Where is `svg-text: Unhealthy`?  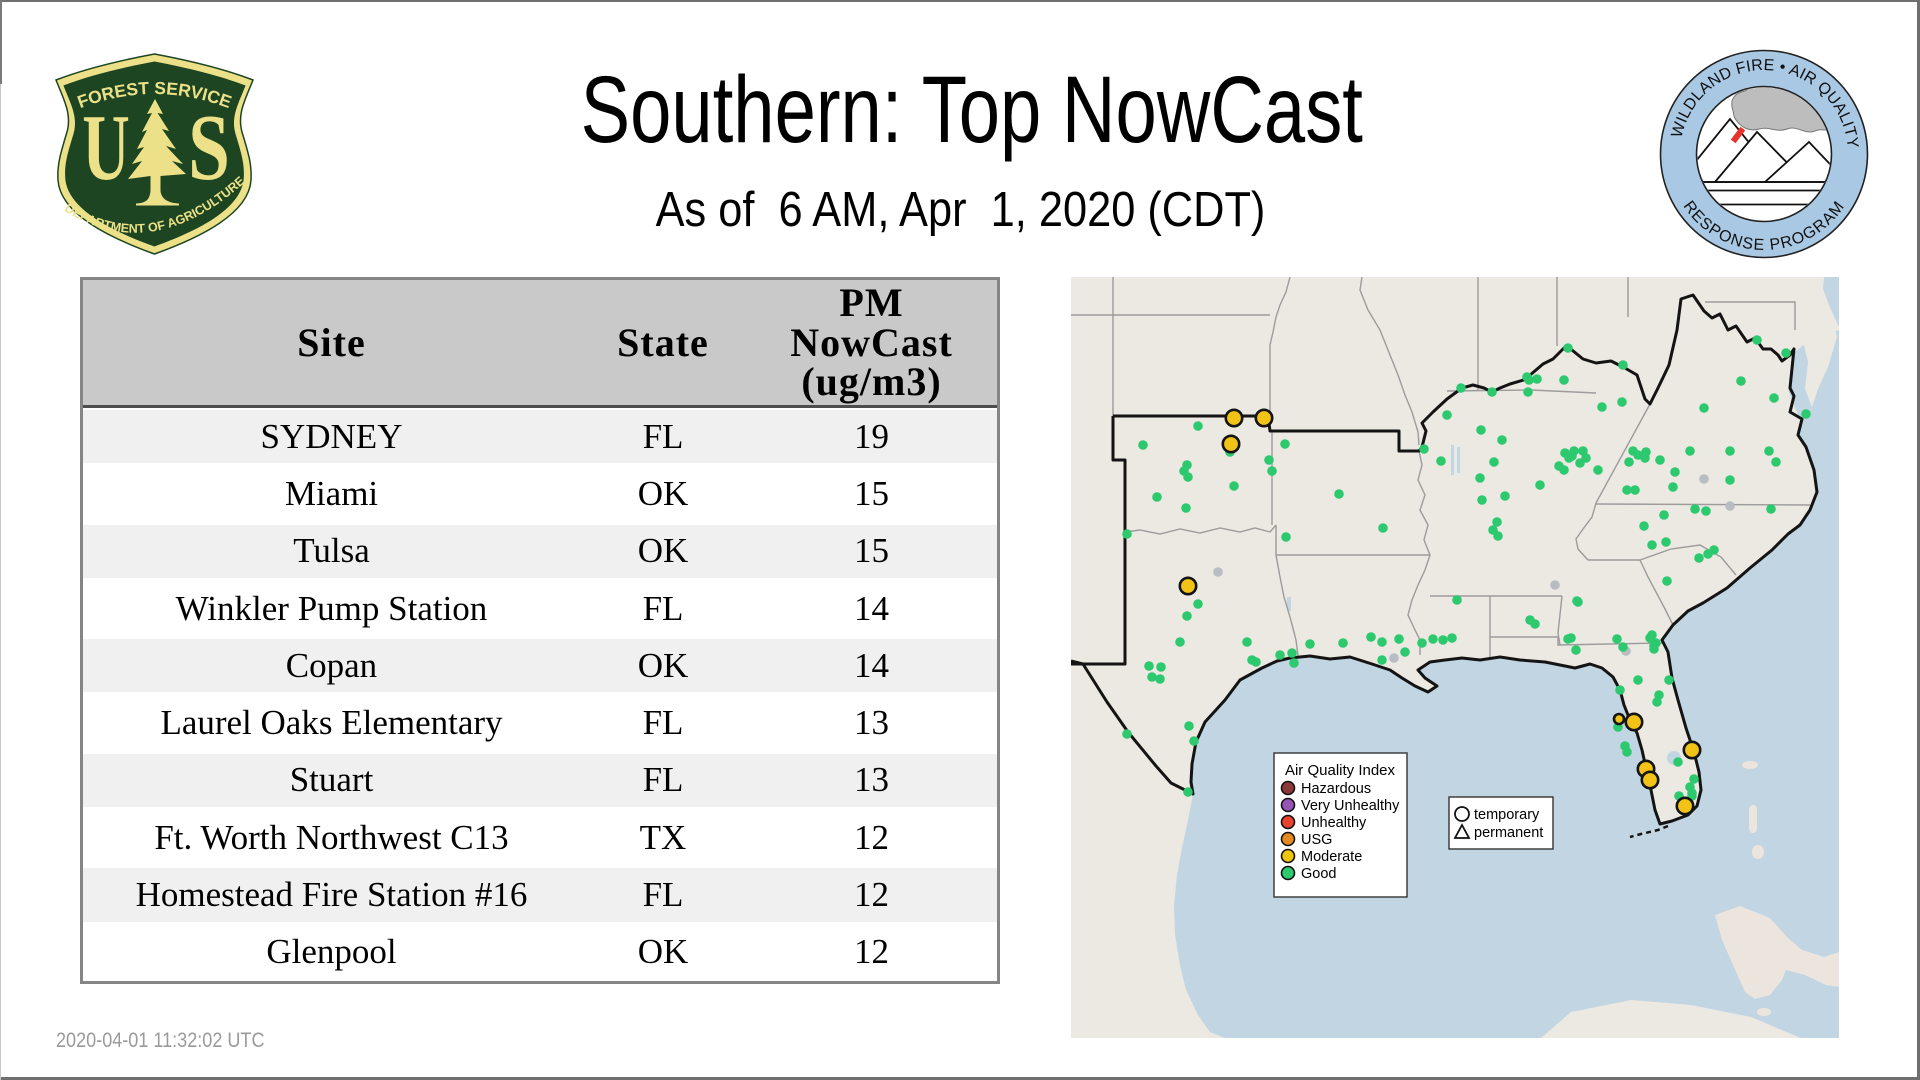 svg-text: Unhealthy is located at coordinates (1334, 823).